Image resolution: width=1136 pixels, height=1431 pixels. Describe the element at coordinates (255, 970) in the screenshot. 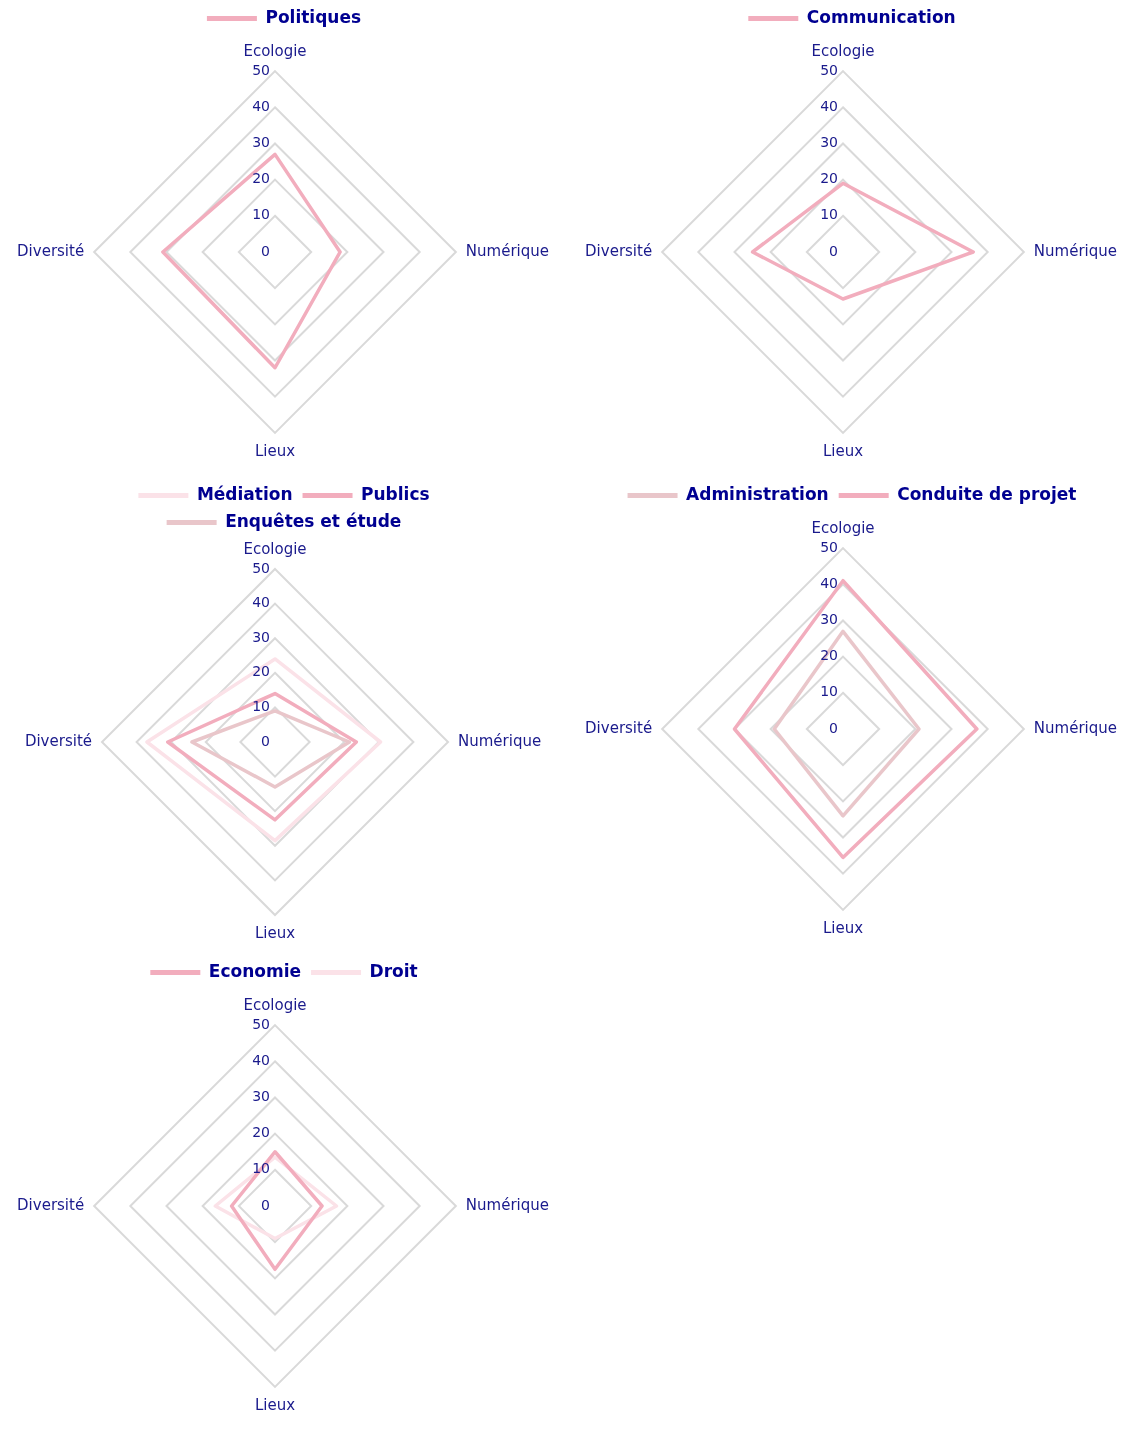

I see `legend-label: Economie` at that location.